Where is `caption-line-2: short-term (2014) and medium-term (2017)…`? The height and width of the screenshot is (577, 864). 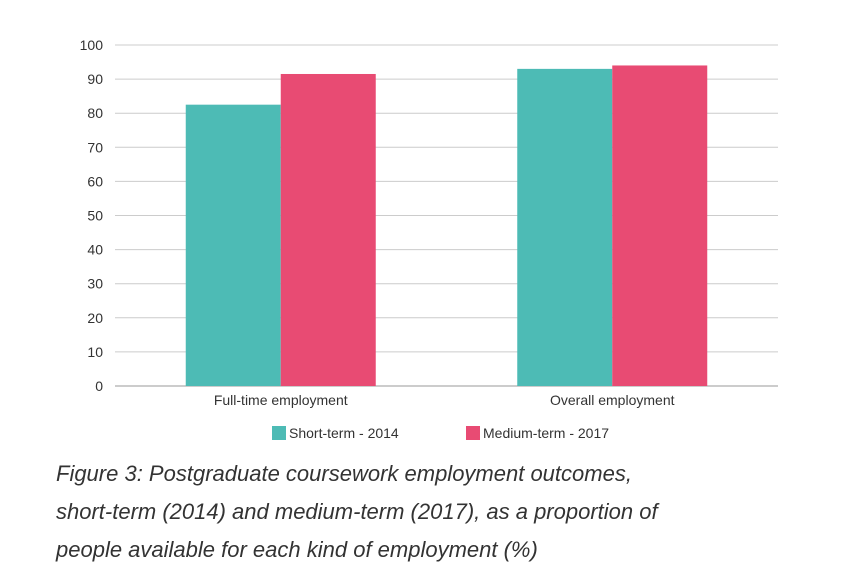 caption-line-2: short-term (2014) and medium-term (2017)… is located at coordinates (357, 511).